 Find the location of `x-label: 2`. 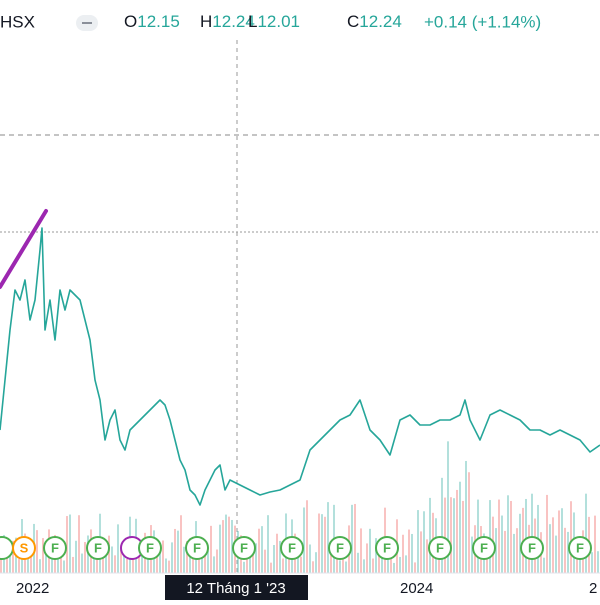

x-label: 2 is located at coordinates (593, 588).